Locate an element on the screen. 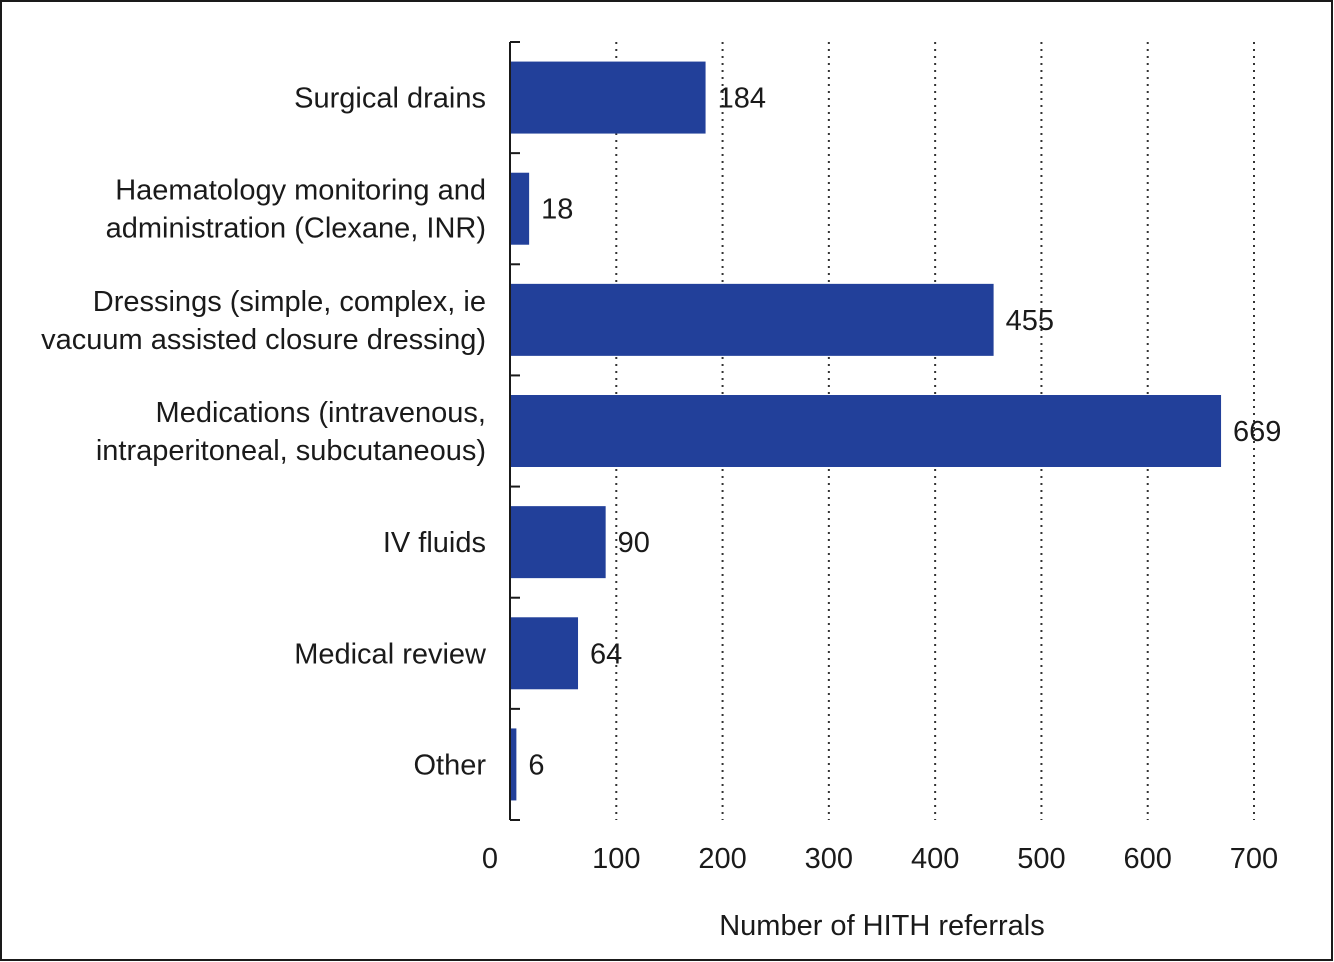  x-tick-label: 200 is located at coordinates (722, 859).